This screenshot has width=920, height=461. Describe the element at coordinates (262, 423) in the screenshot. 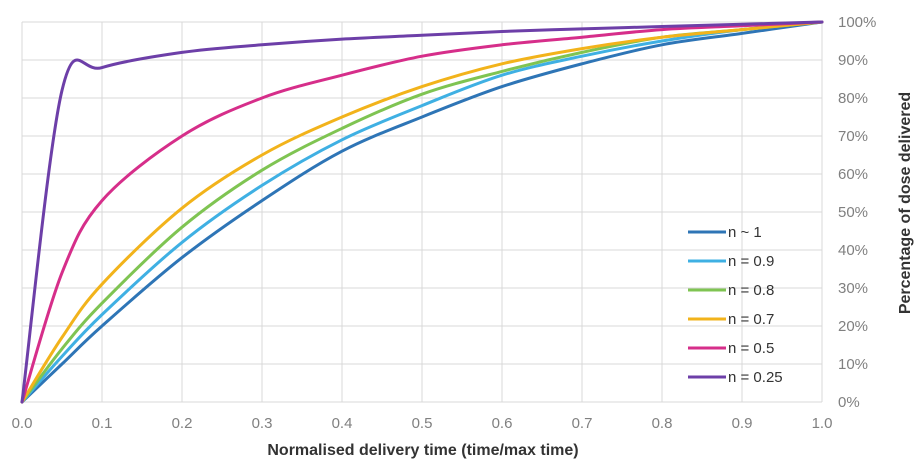

I see `x-tick-label: 0.3` at that location.